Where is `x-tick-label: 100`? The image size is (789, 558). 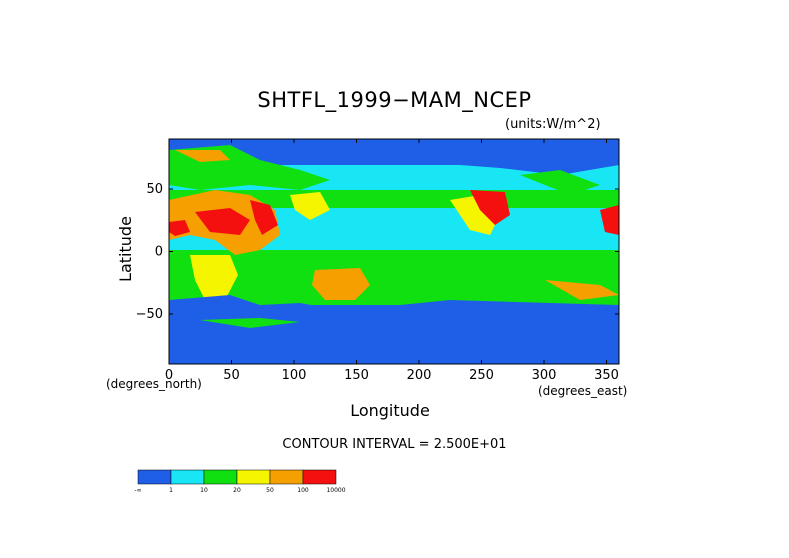 x-tick-label: 100 is located at coordinates (294, 375).